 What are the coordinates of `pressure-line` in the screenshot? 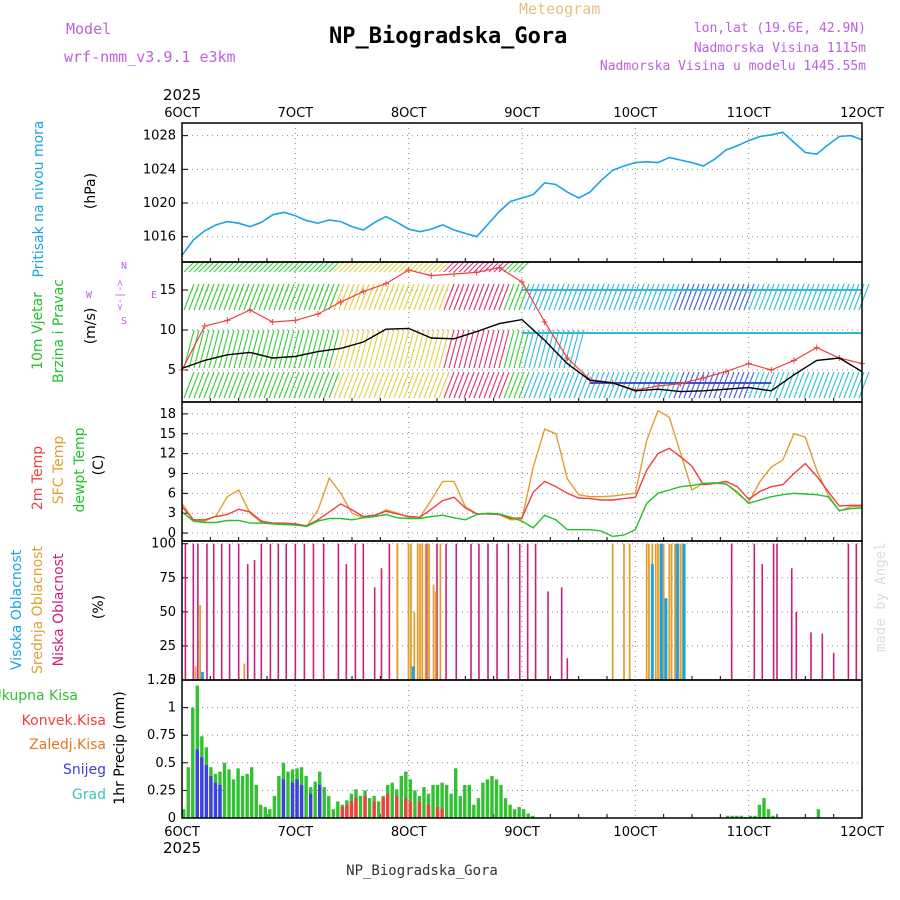 It's located at (522, 193).